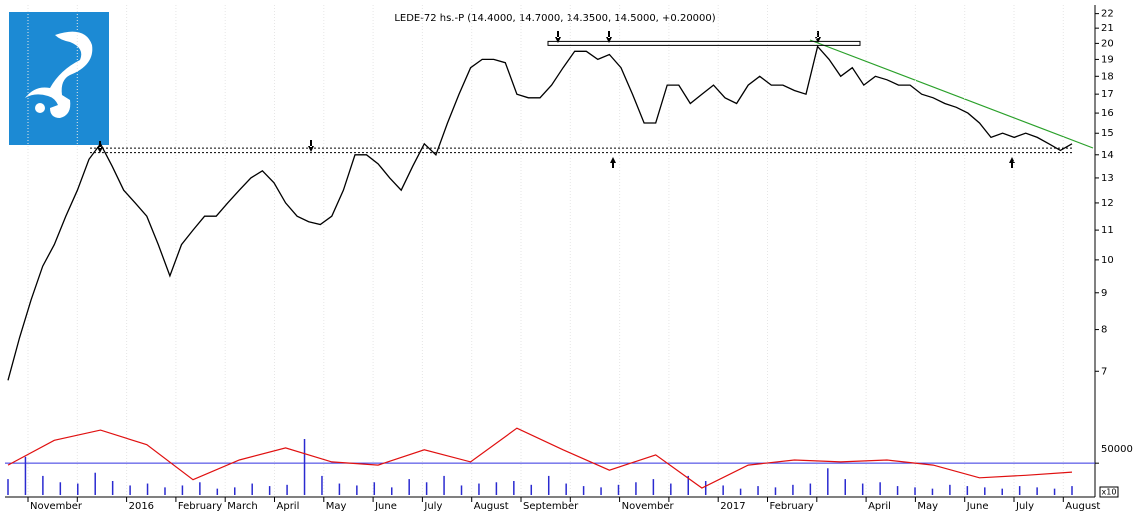 This screenshot has height=512, width=1142. What do you see at coordinates (1107, 14) in the screenshot?
I see `y-tick-label: 22` at bounding box center [1107, 14].